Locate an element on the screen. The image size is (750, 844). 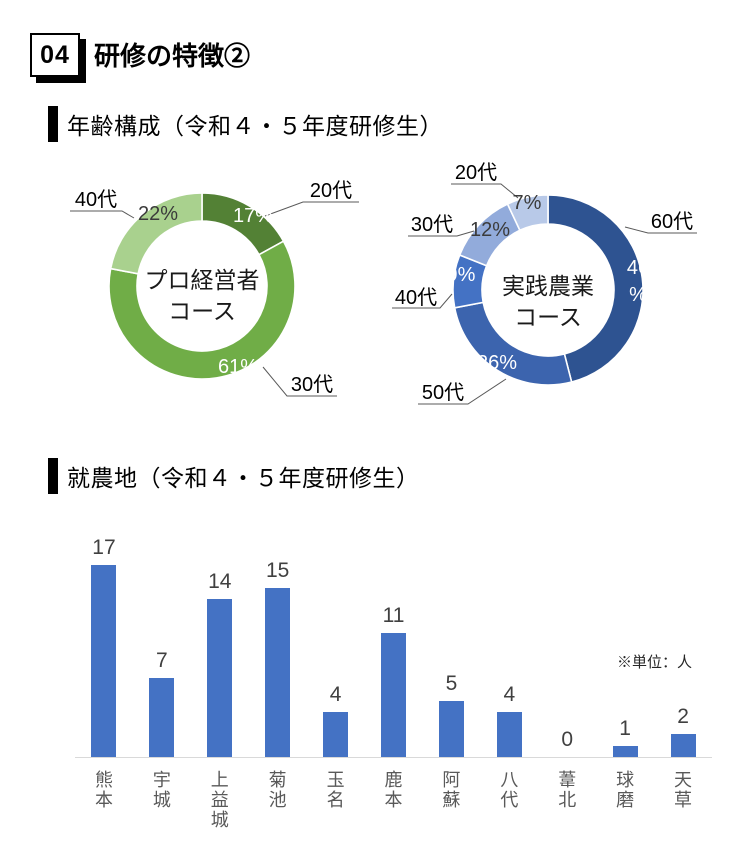
donut-percent-label-0: 46% is located at coordinates (638, 281).